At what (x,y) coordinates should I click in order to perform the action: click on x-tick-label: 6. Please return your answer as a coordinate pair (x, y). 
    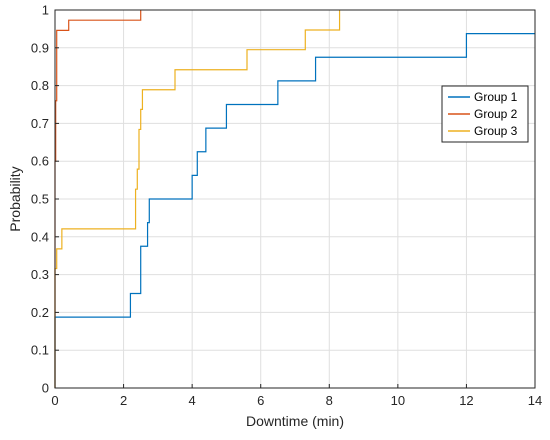
    Looking at the image, I should click on (260, 400).